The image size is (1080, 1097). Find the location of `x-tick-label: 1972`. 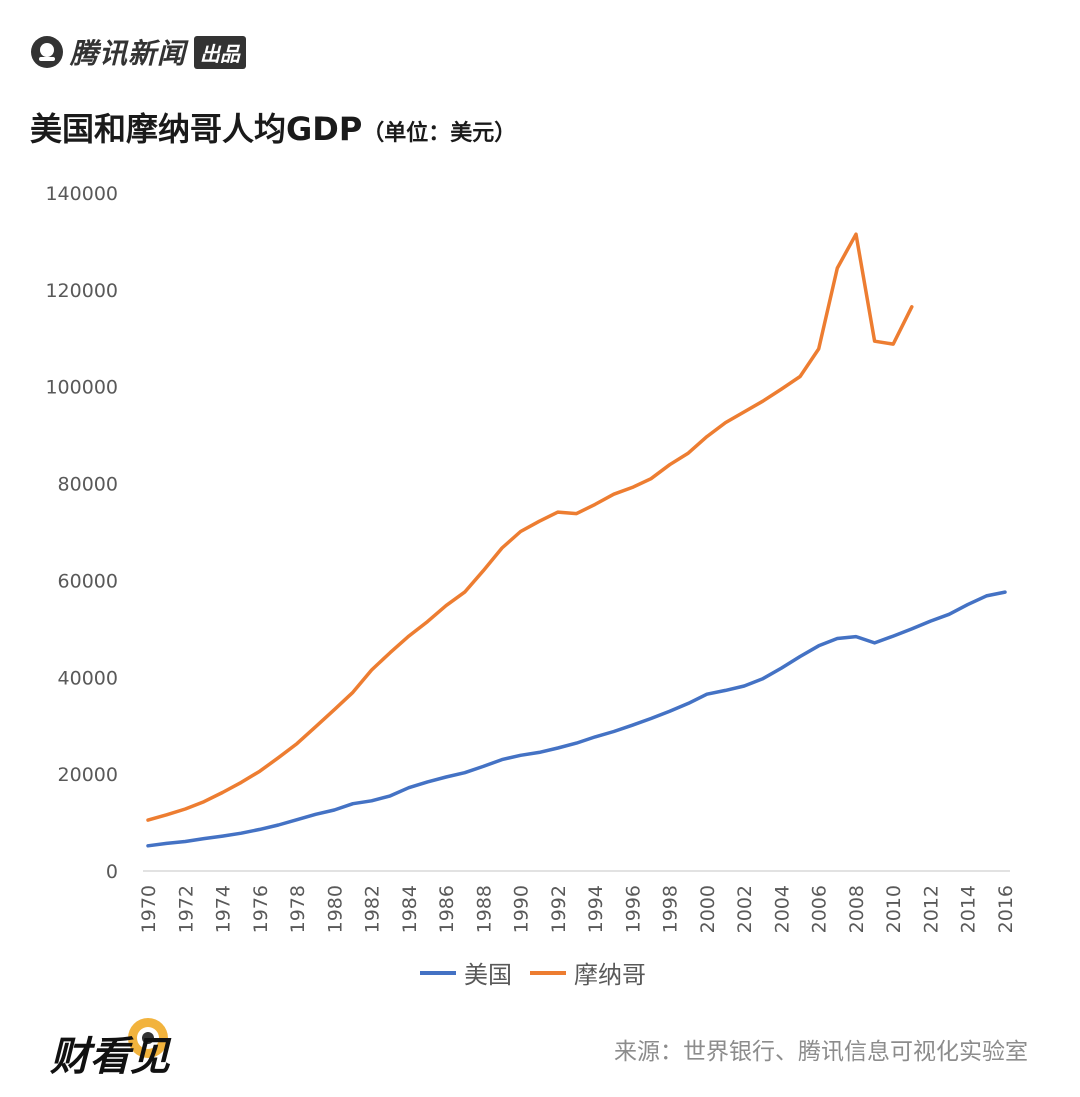

x-tick-label: 1972 is located at coordinates (186, 909).